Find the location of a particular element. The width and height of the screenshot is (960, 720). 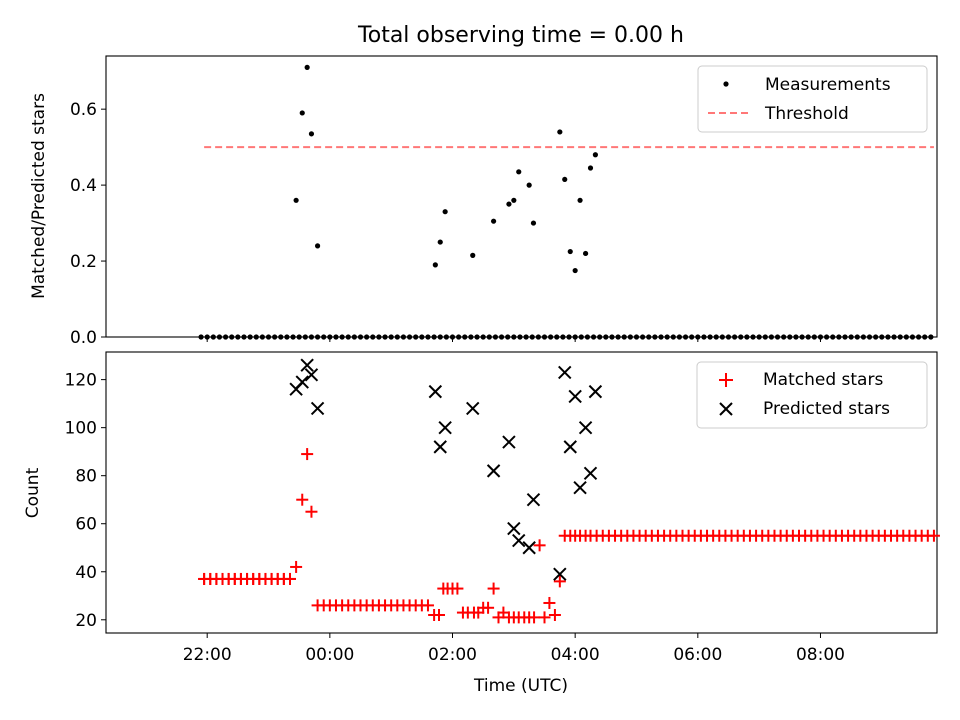

y-tick-label: 0.6 is located at coordinates (83, 110).